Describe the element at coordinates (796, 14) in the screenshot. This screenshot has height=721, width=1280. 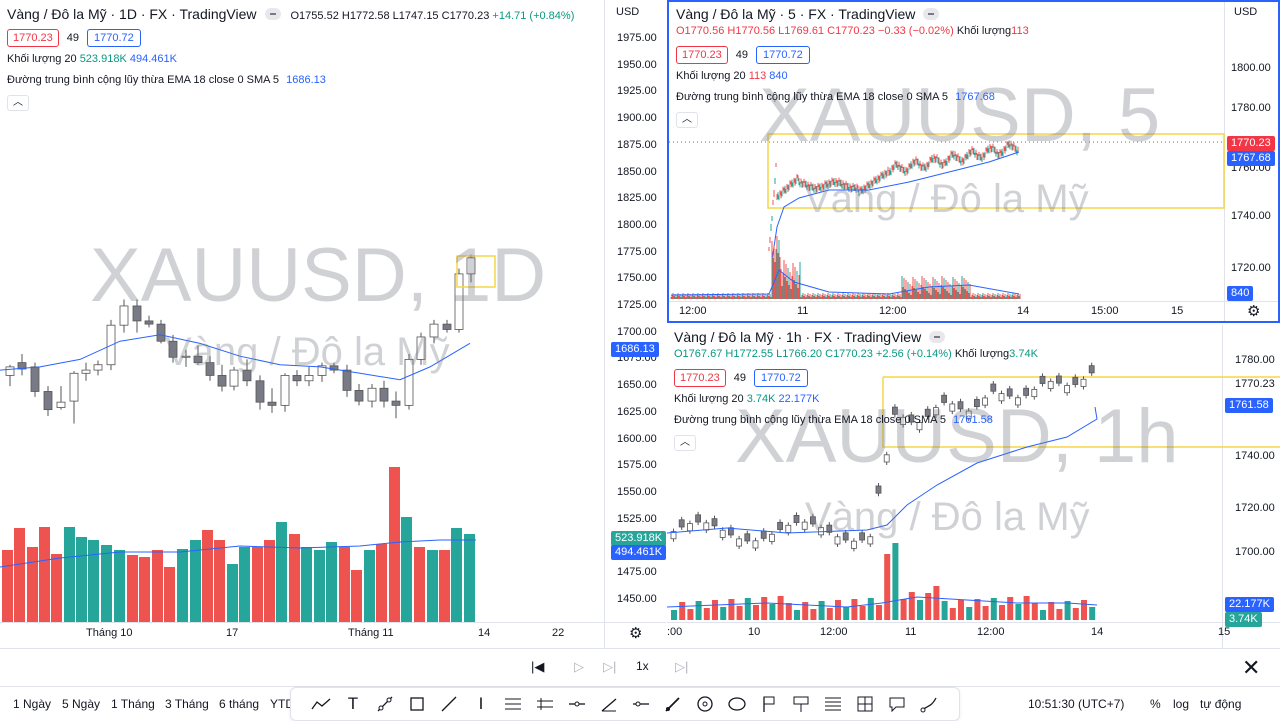
I see `symbol-title: Vàng / Đô la Mỹ · 5 · FX · TradingView` at that location.